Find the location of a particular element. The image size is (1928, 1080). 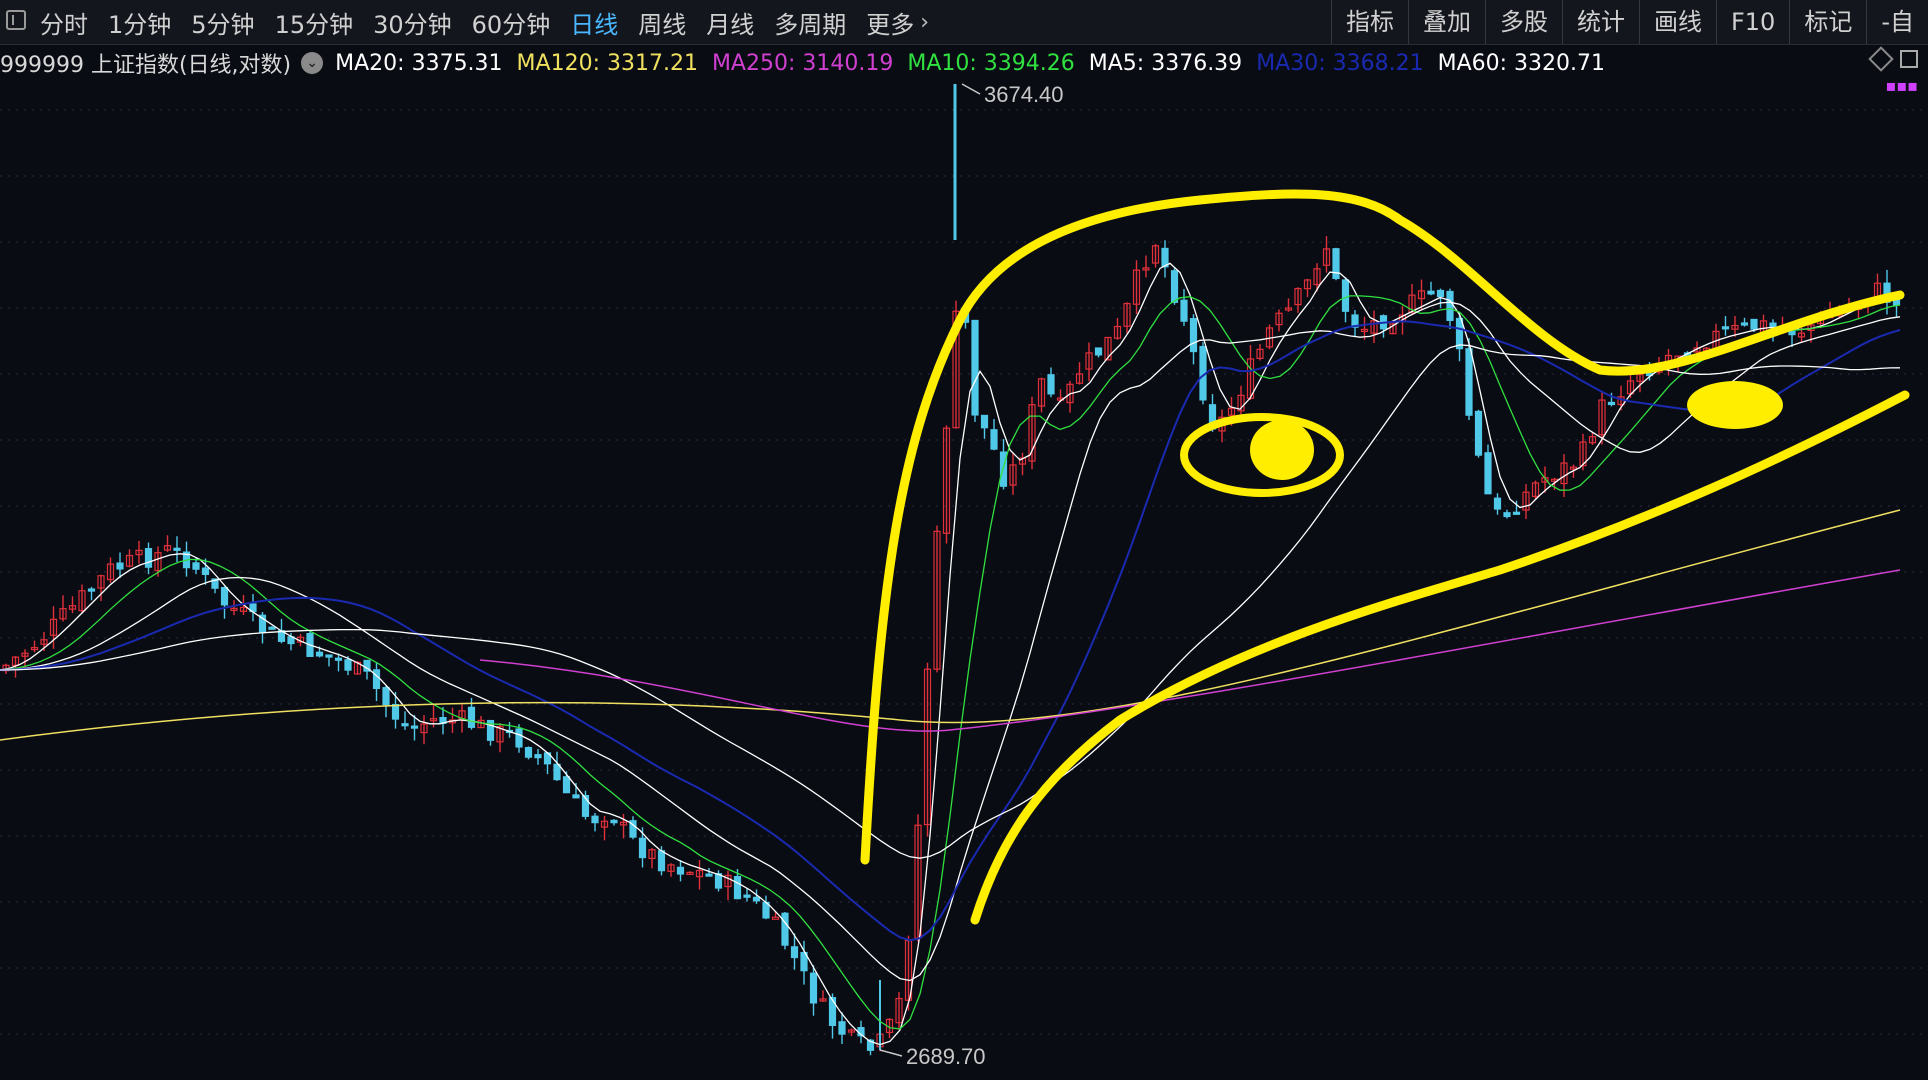

ma250-label: MA250: 3140.19 is located at coordinates (802, 63).